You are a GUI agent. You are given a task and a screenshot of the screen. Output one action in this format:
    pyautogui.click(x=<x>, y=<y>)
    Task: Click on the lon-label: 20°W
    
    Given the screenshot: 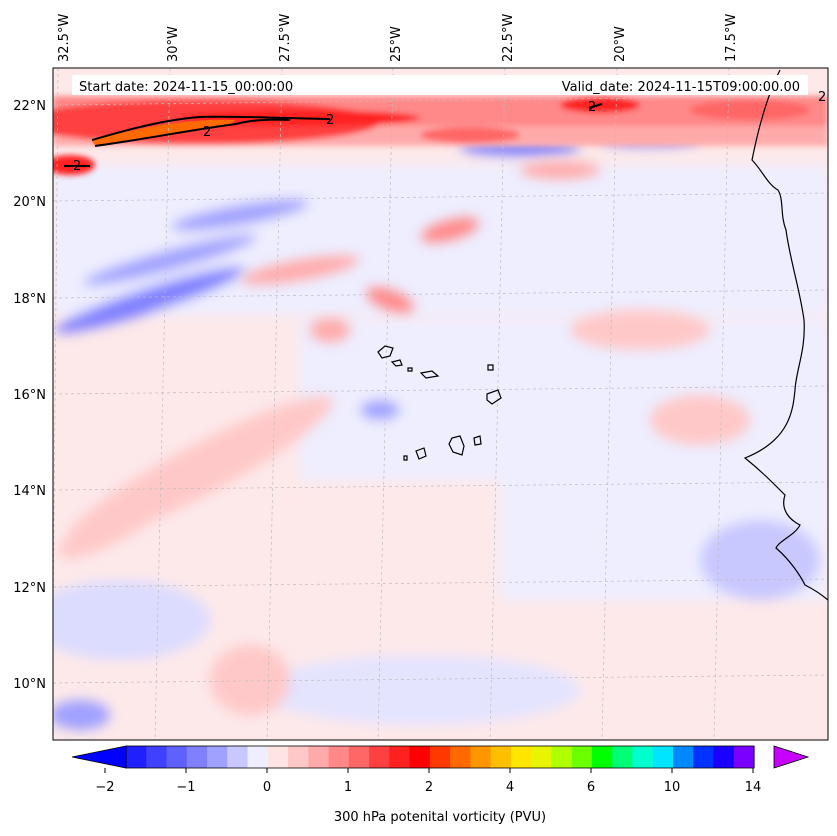 What is the action you would take?
    pyautogui.click(x=620, y=44)
    